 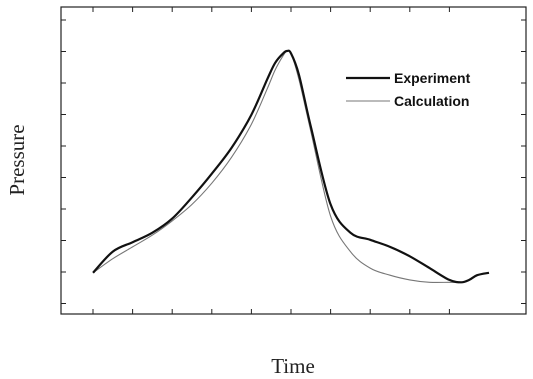 I want to click on legend-label-experiment: Experiment, so click(x=432, y=78).